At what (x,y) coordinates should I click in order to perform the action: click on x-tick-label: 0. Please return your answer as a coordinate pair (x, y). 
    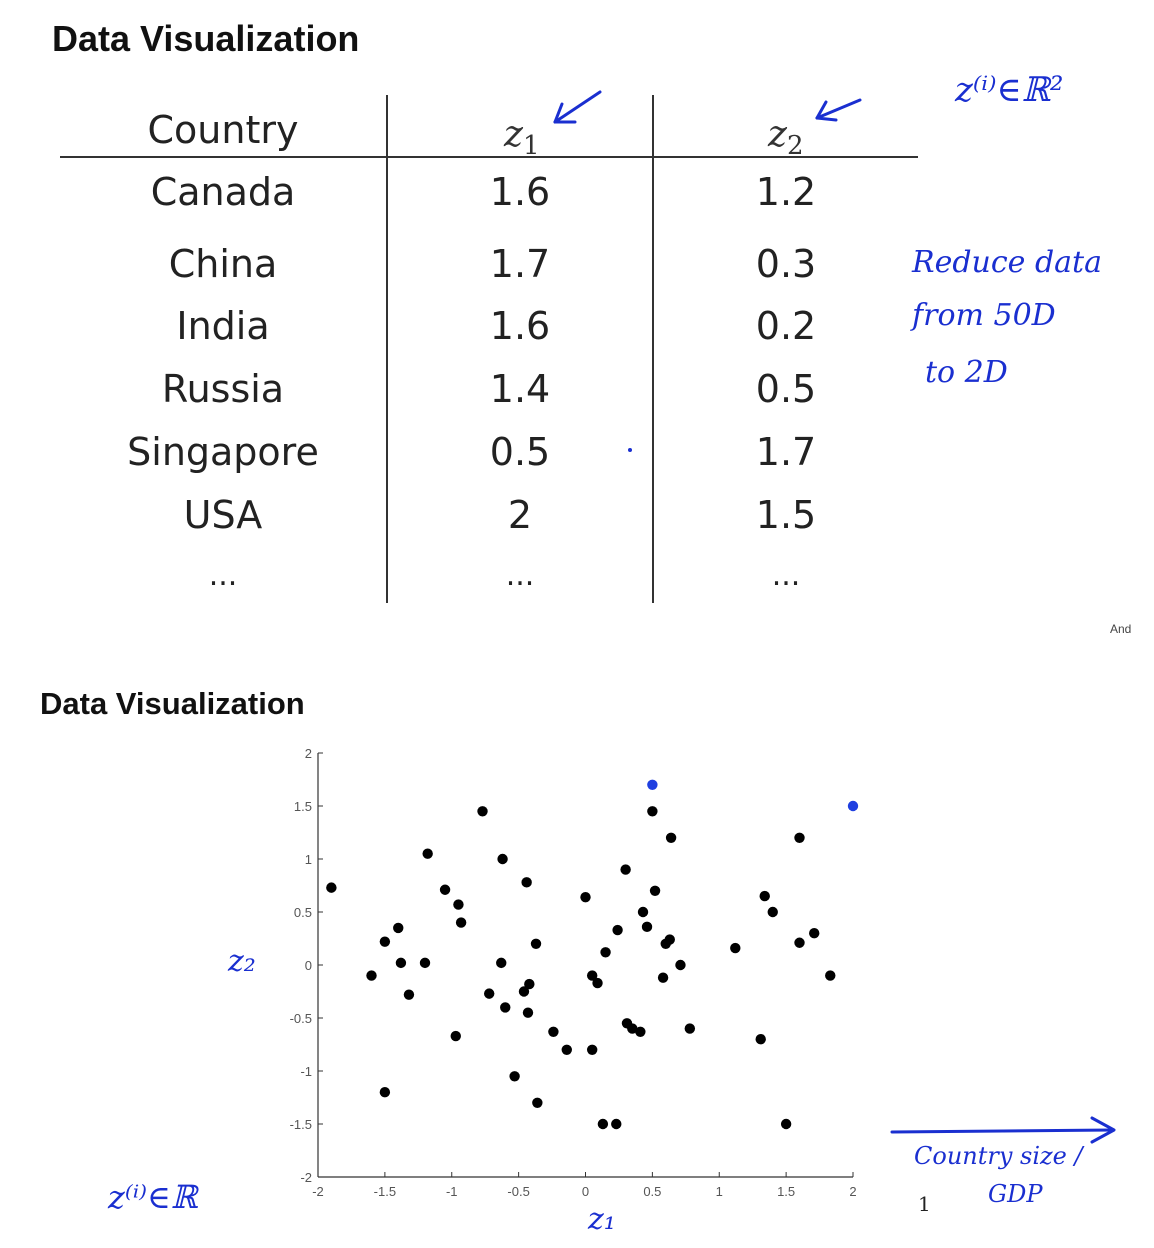
    Looking at the image, I should click on (585, 1191).